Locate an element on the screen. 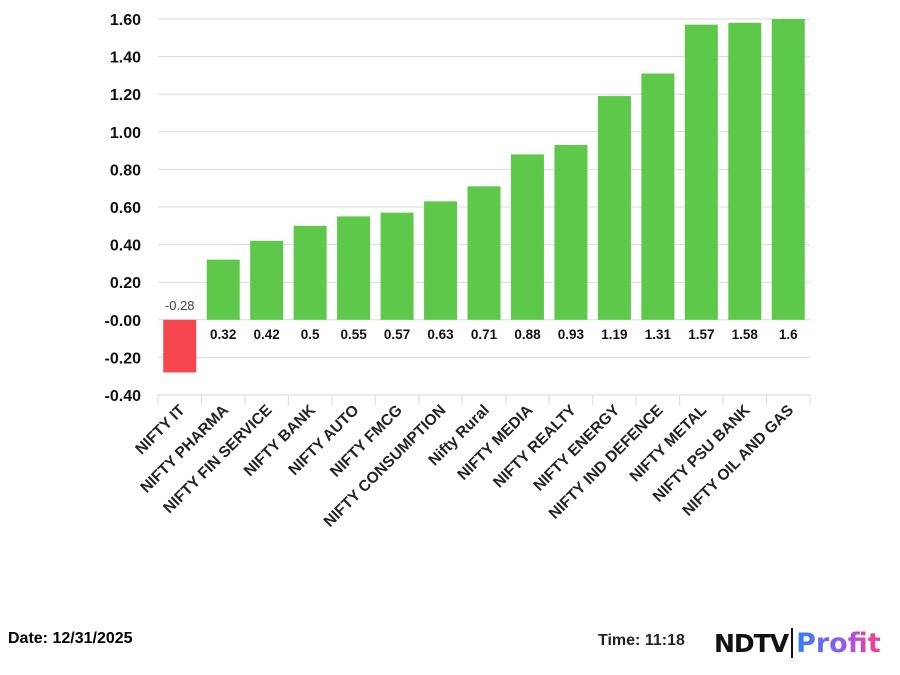 This screenshot has width=900, height=675. y-tick-label: -0.40 is located at coordinates (123, 396).